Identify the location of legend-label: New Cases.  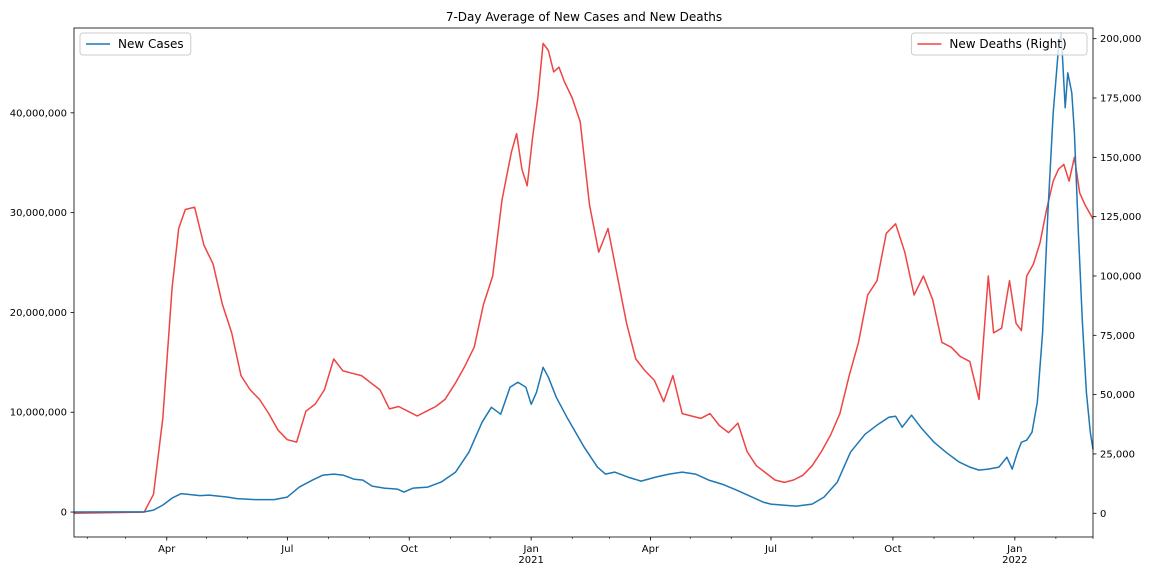
(151, 44).